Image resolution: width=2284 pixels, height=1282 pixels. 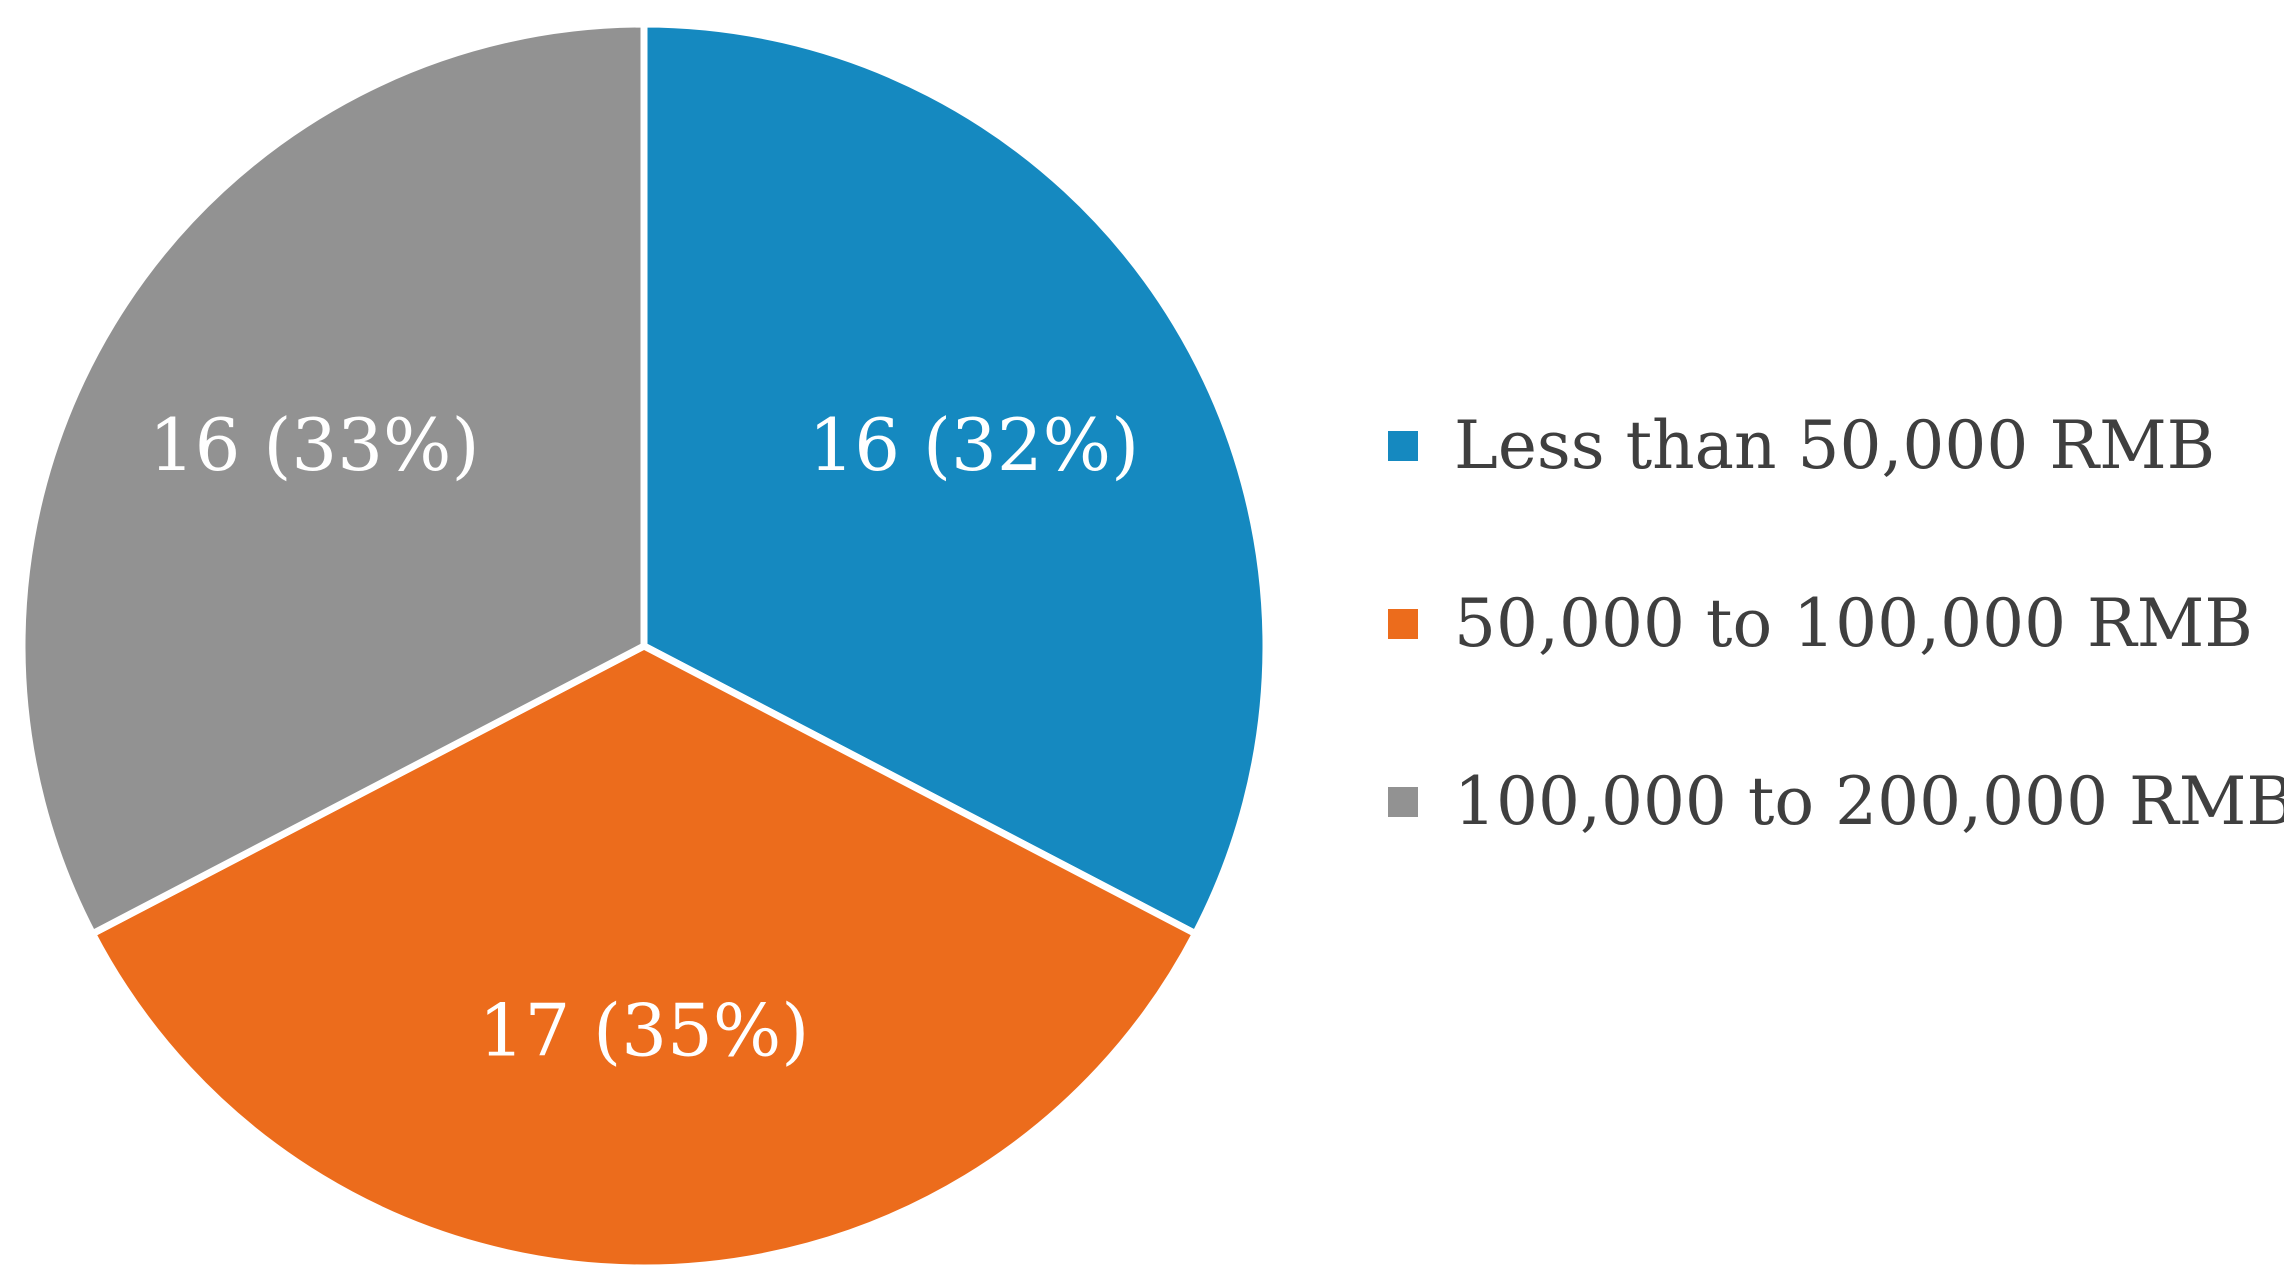 I want to click on legend-swatch-less-than-50-000-rmb, so click(x=1403, y=446).